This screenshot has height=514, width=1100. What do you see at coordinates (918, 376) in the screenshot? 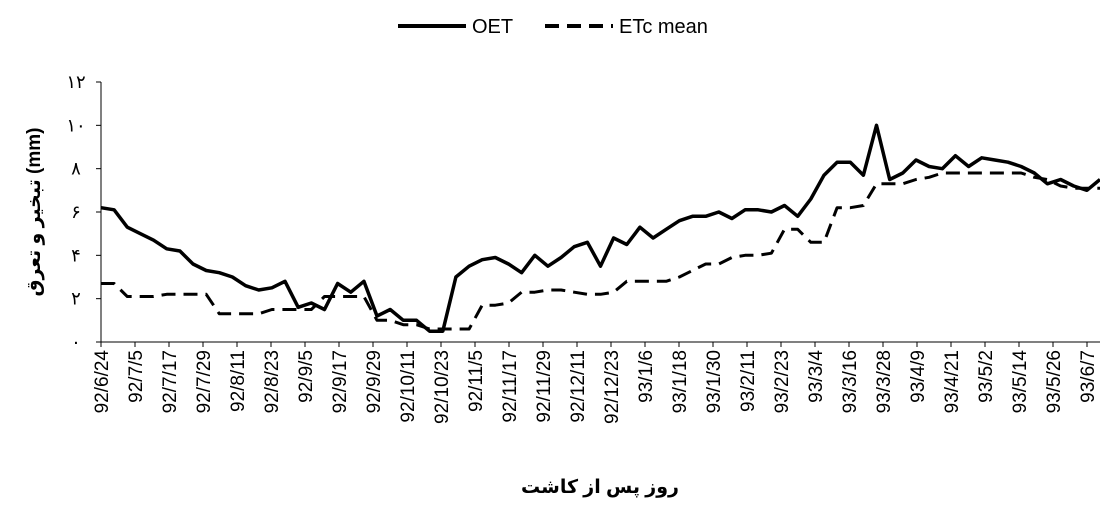
I see `x-tick-label: 93/4/9` at bounding box center [918, 376].